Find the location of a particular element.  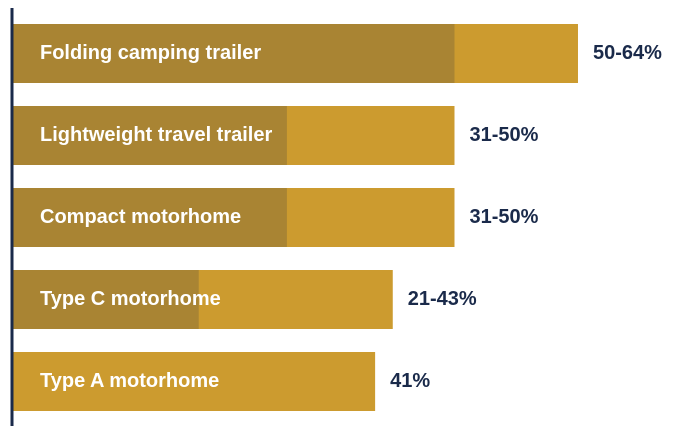

category-label: Lightweight travel trailer is located at coordinates (156, 135).